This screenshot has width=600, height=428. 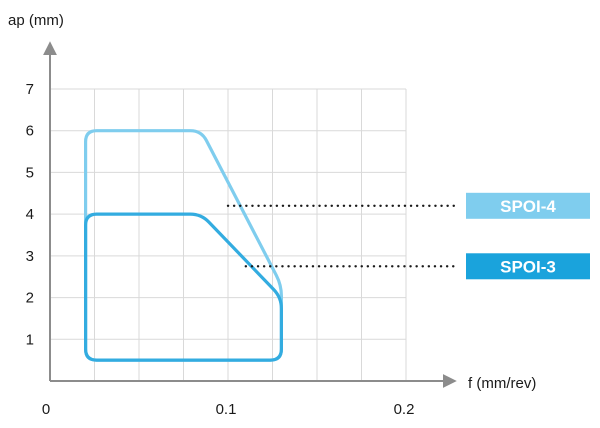 I want to click on x-tick-label: 0.1, so click(x=226, y=409).